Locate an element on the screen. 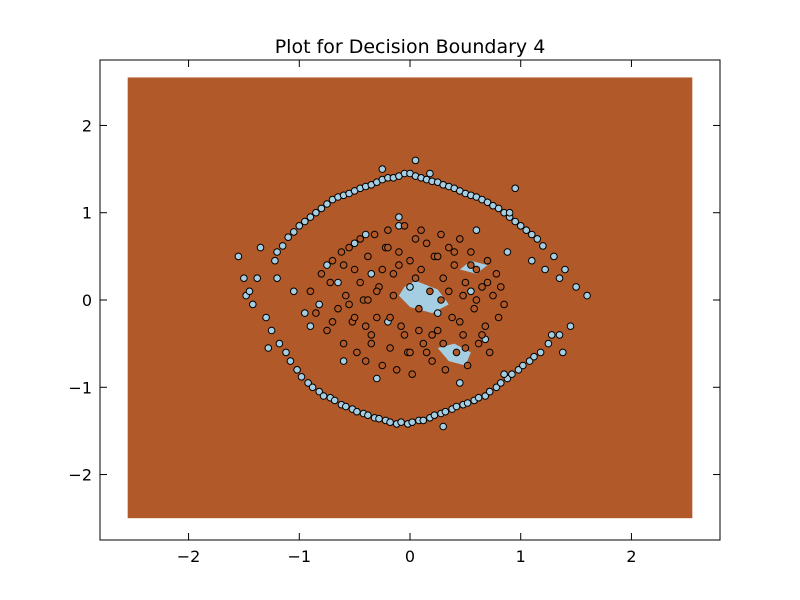 This screenshot has width=800, height=600. x-tick-label: 2 is located at coordinates (631, 556).